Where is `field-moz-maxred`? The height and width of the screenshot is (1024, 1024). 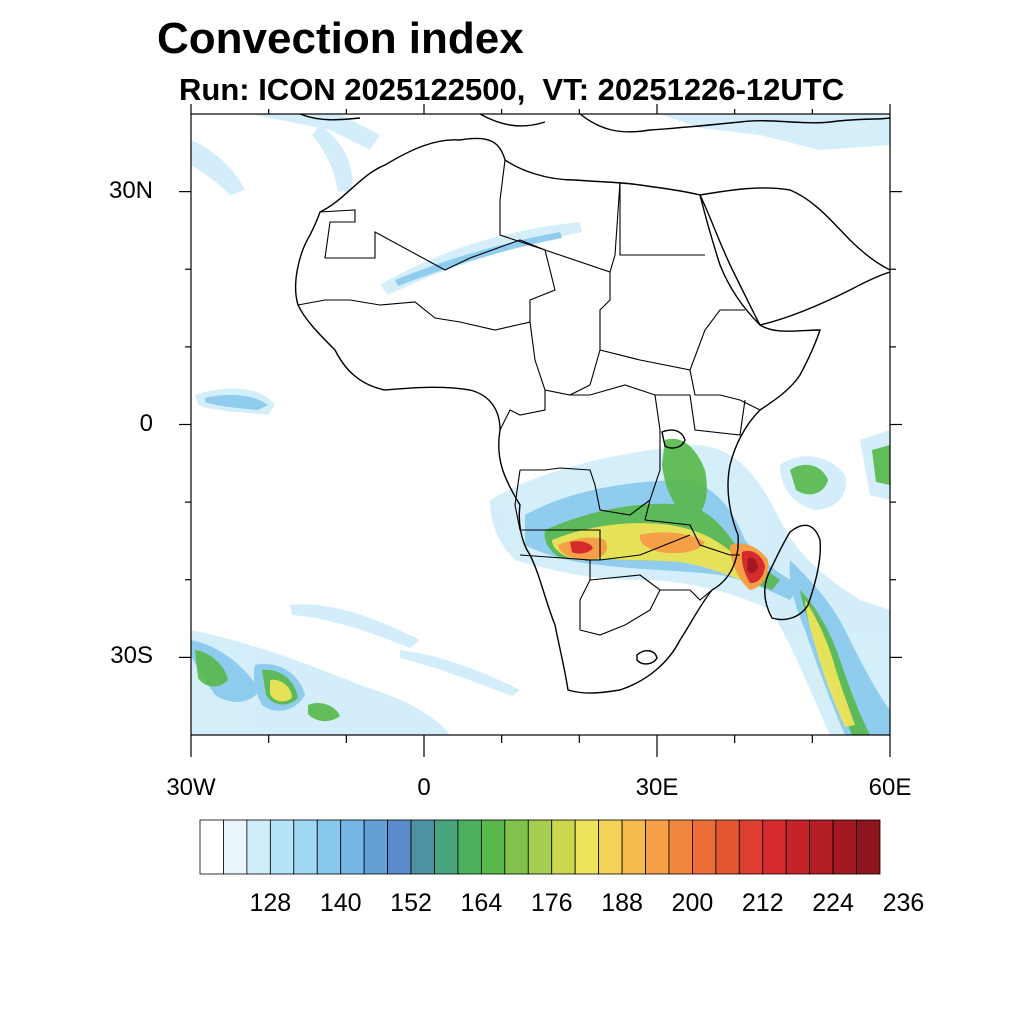
field-moz-maxred is located at coordinates (752, 565).